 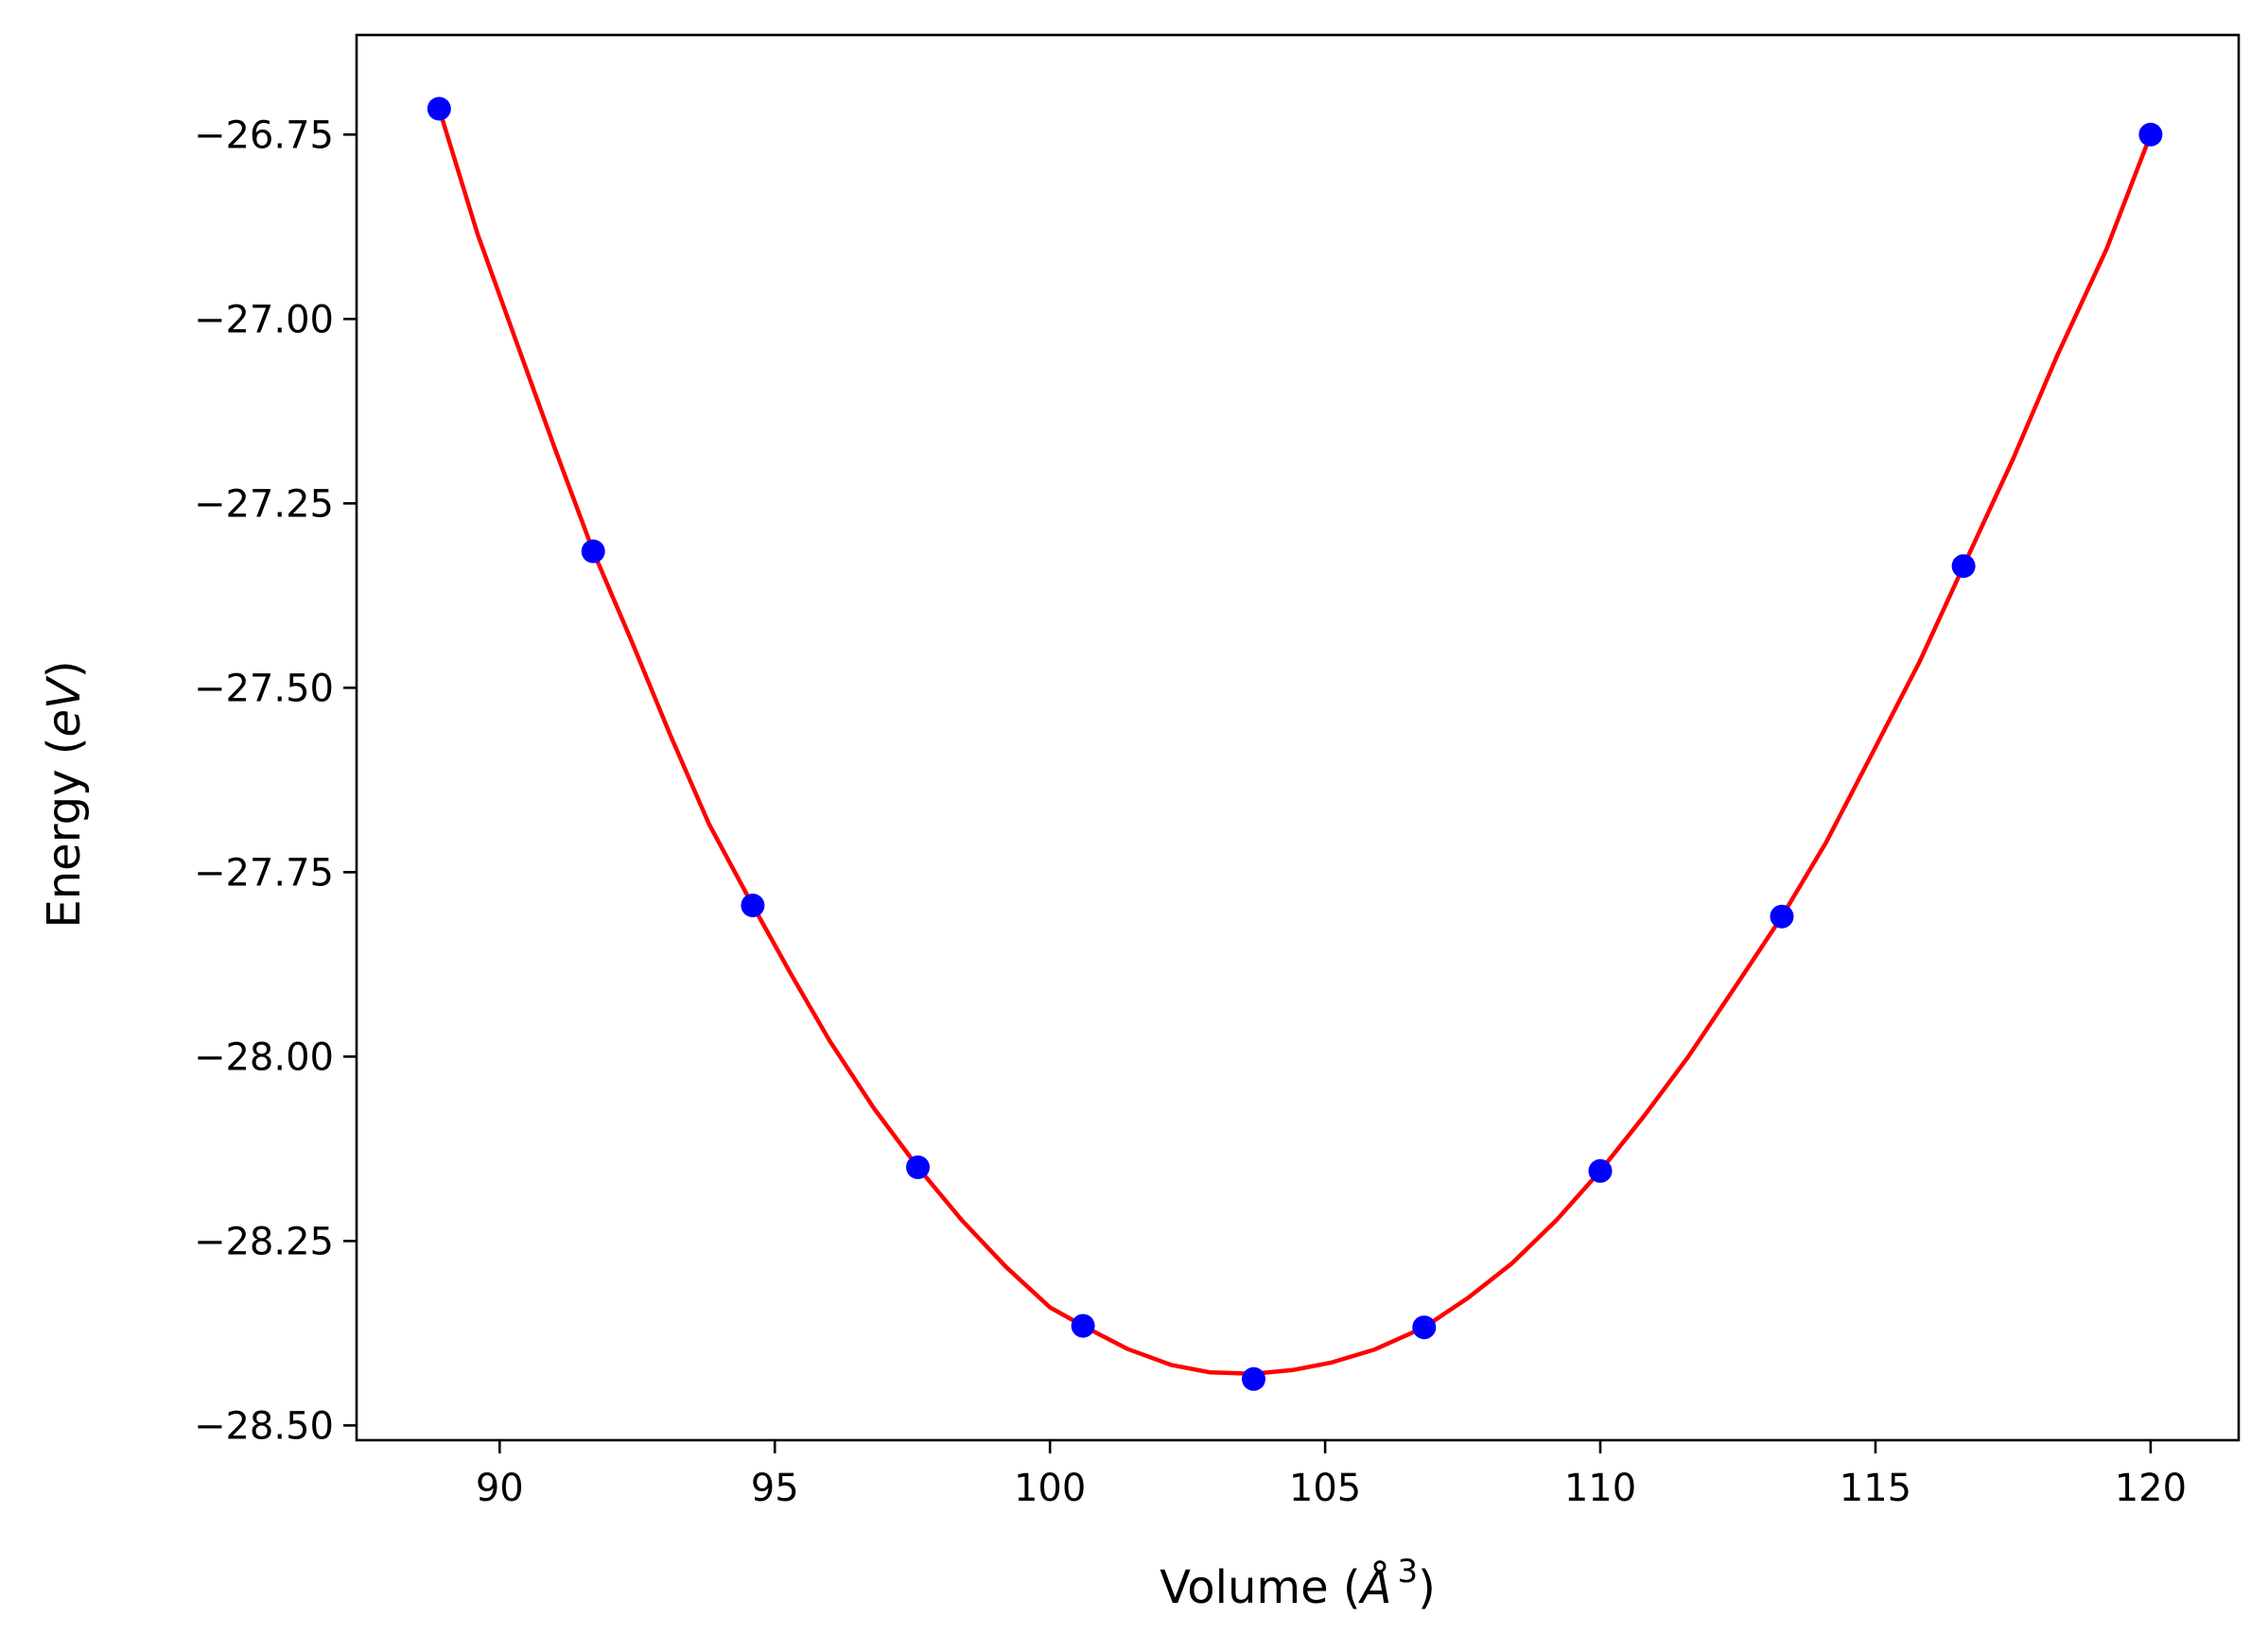 What do you see at coordinates (64, 669) in the screenshot?
I see `y-axis-label-suffix: )` at bounding box center [64, 669].